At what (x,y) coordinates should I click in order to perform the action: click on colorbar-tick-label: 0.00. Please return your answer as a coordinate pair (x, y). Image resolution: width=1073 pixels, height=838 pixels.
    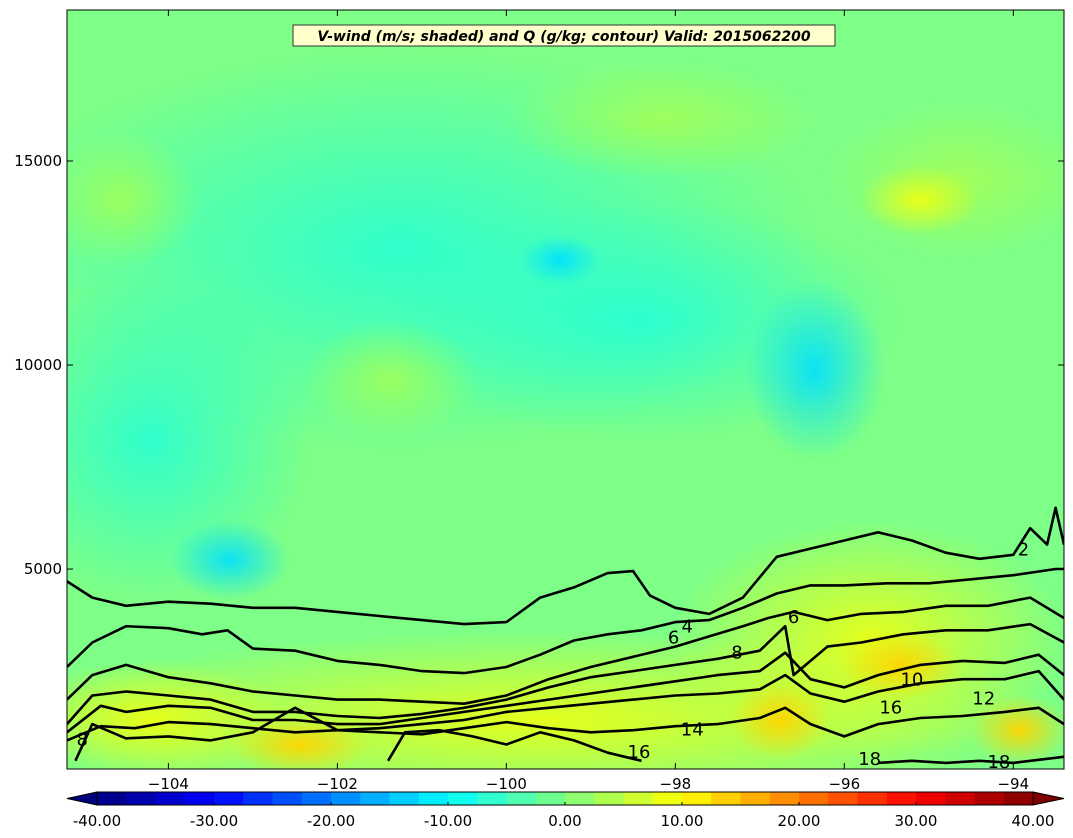
    Looking at the image, I should click on (564, 821).